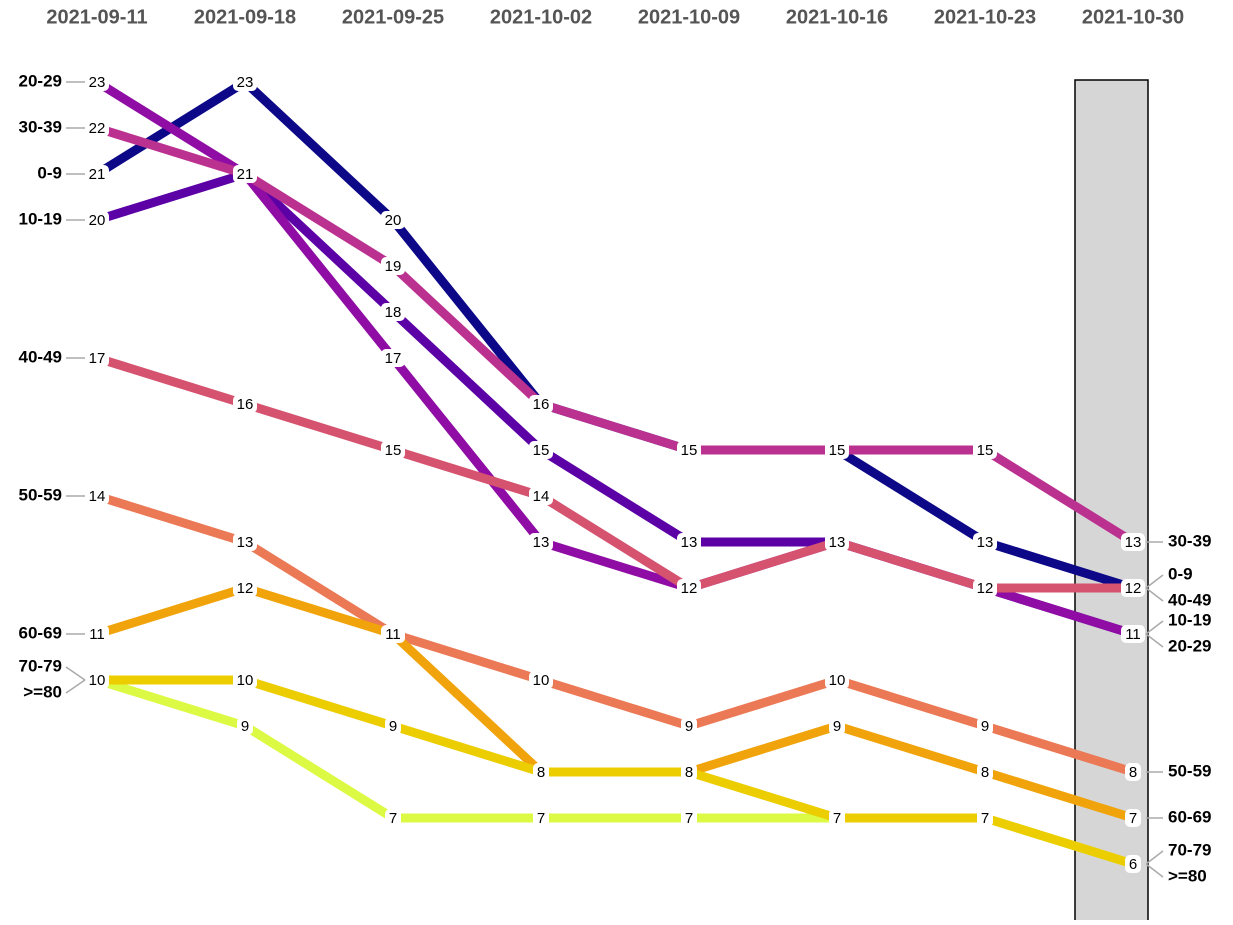 Image resolution: width=1233 pixels, height=925 pixels. Describe the element at coordinates (393, 17) in the screenshot. I see `date-header: 2021-09-25` at that location.